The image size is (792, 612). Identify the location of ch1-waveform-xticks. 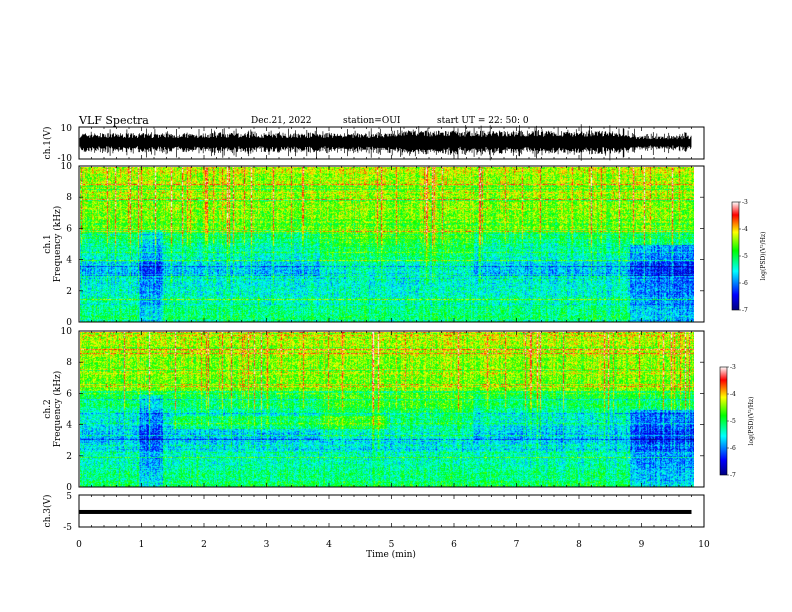
(391, 143).